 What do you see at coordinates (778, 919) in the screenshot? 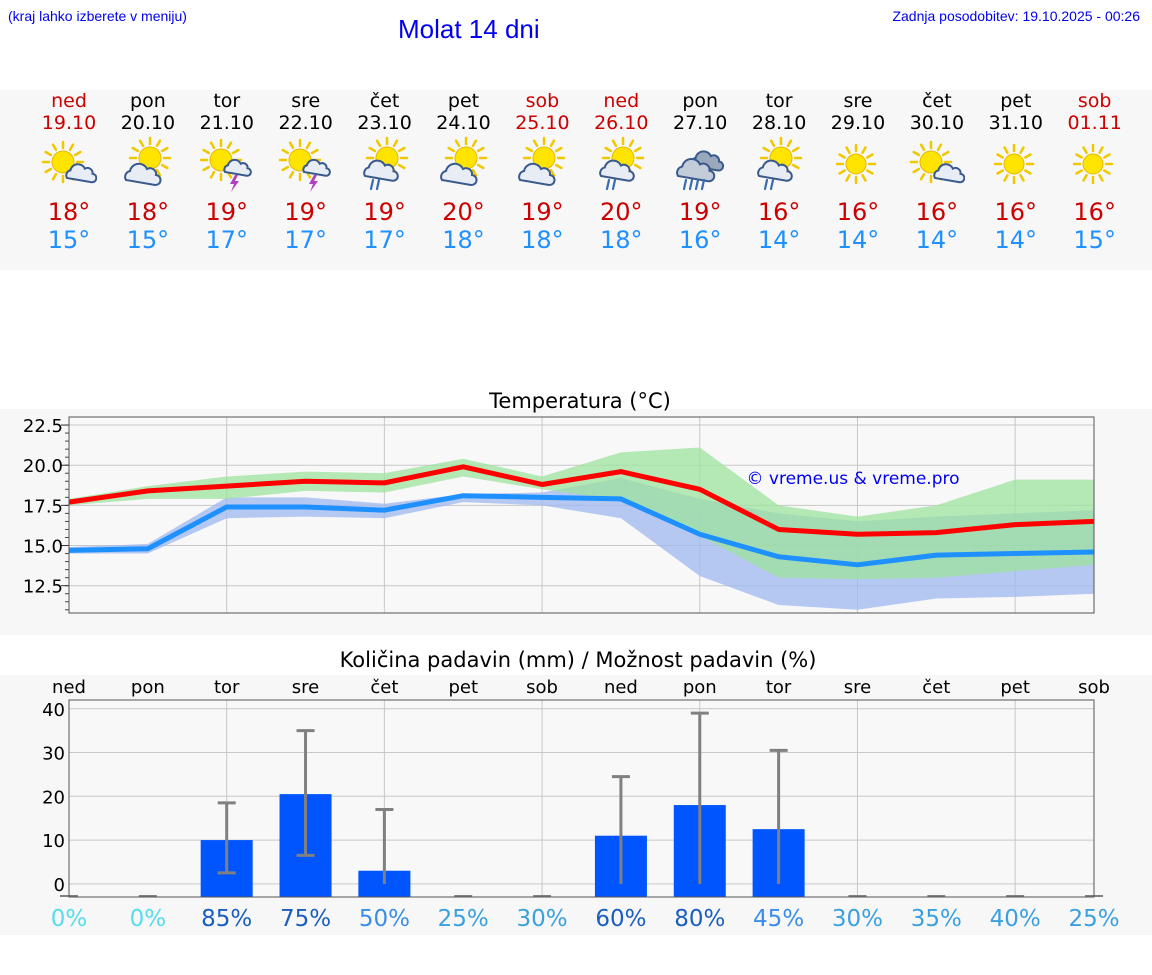
I see `precip-probability: 45%` at bounding box center [778, 919].